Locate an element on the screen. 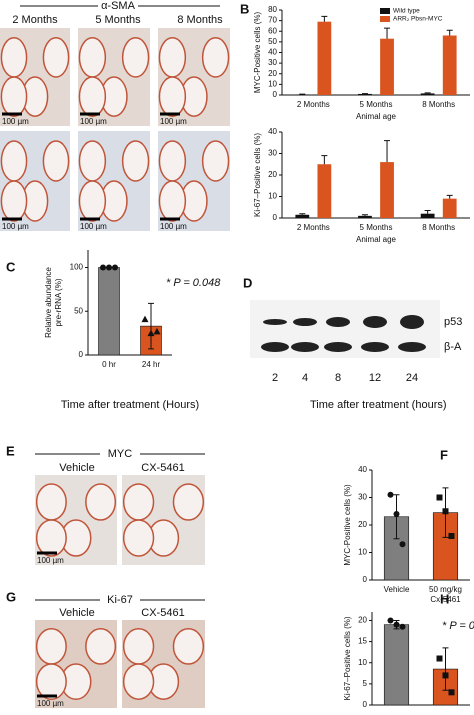 The image size is (474, 715). legend-swatch is located at coordinates (385, 19).